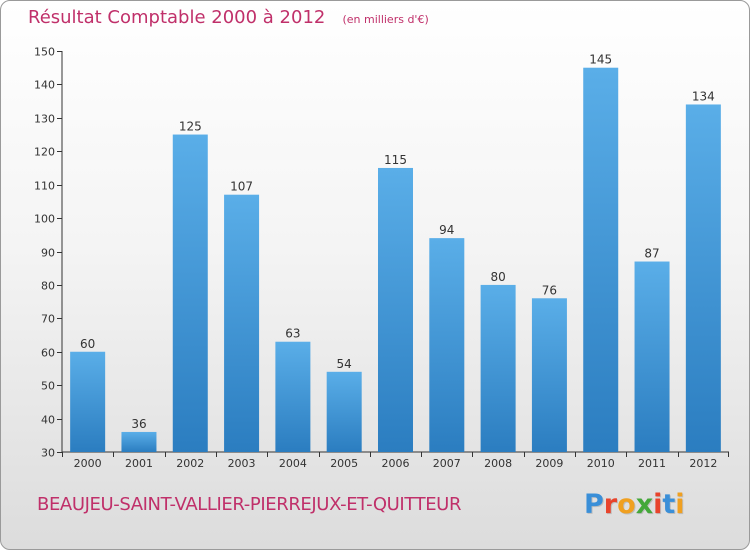  I want to click on bar-2010, so click(601, 259).